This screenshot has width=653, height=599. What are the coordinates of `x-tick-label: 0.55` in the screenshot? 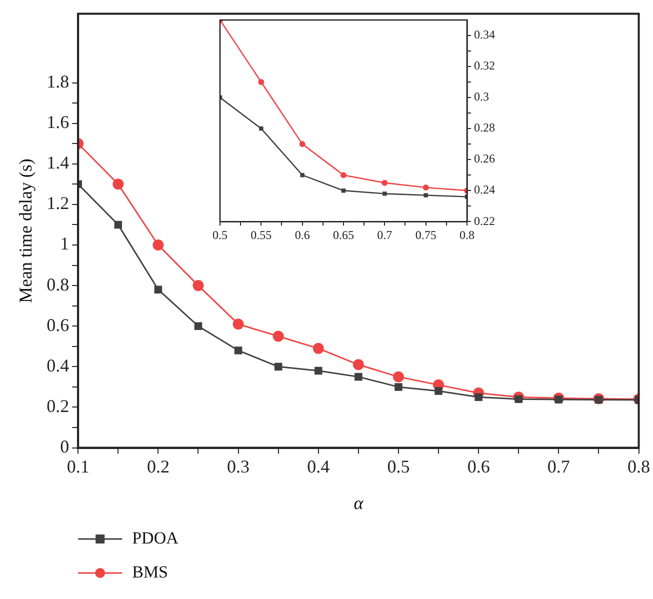 It's located at (261, 235).